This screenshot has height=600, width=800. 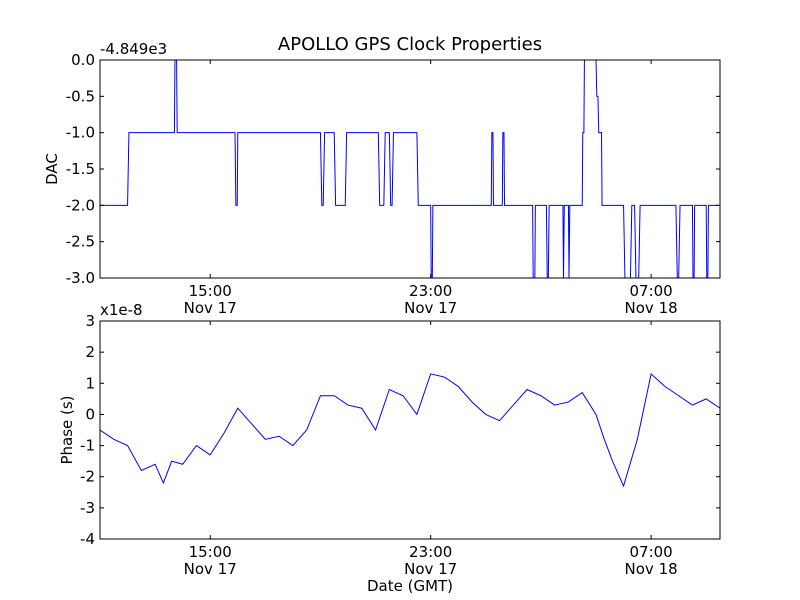 What do you see at coordinates (80, 169) in the screenshot?
I see `dac-y-tick-label: -1.5` at bounding box center [80, 169].